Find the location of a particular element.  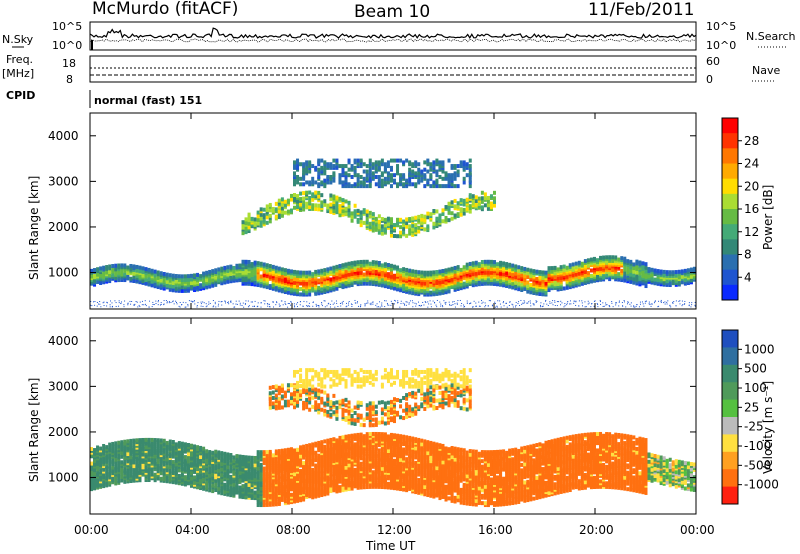

noise-right-tick-top: 10^5 is located at coordinates (721, 26).